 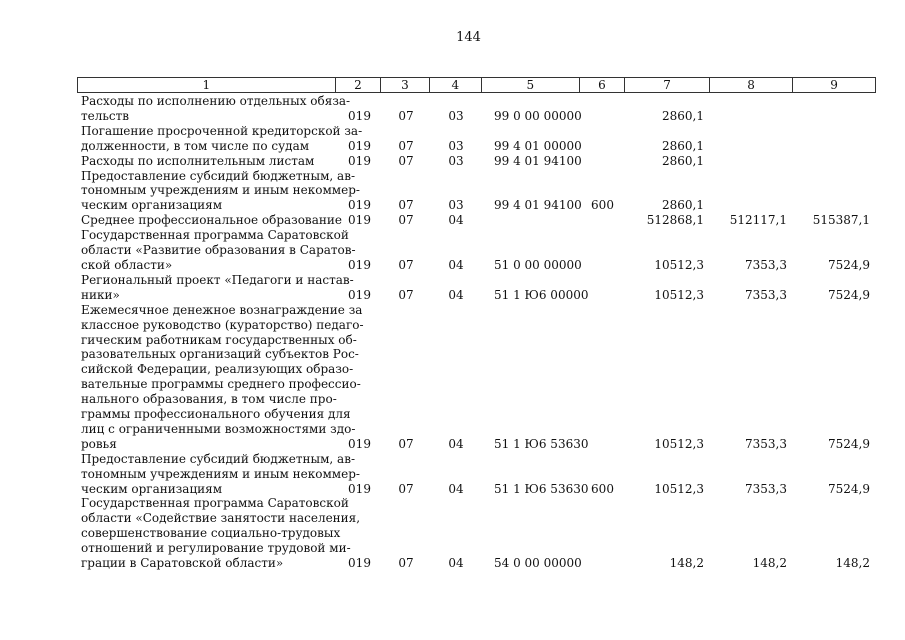 I want to click on description-line: сийской Федерации, реализующих образо-, so click(x=217, y=369).